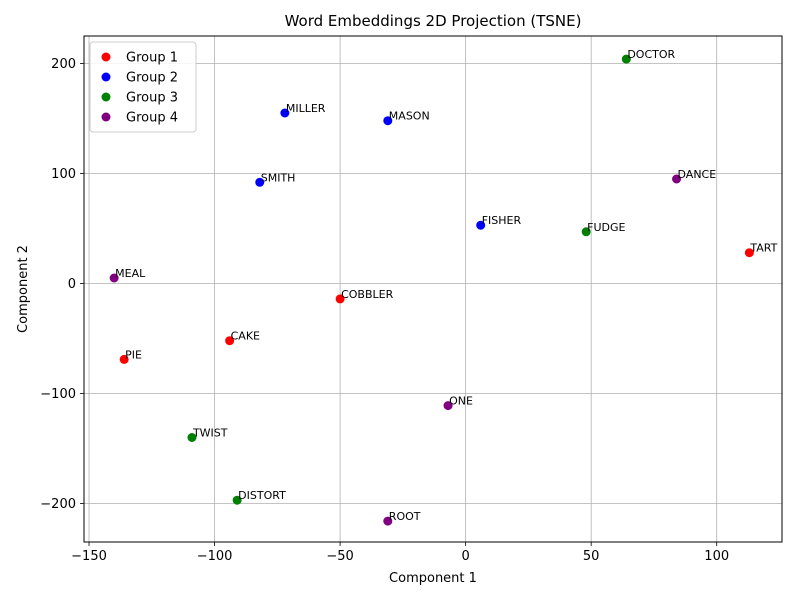  What do you see at coordinates (152, 118) in the screenshot?
I see `legend-label-4: Group 4` at bounding box center [152, 118].